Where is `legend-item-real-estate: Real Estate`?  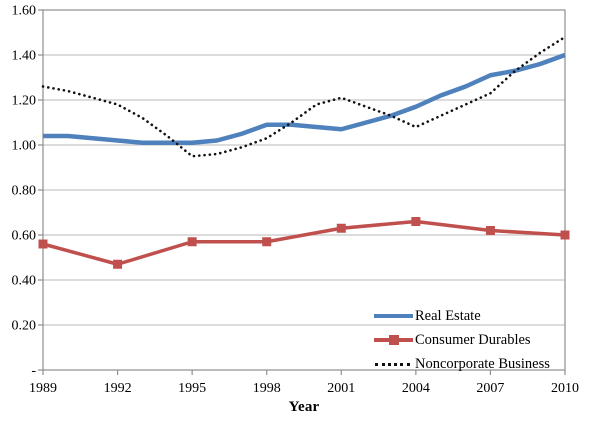
legend-item-real-estate: Real Estate is located at coordinates (462, 316).